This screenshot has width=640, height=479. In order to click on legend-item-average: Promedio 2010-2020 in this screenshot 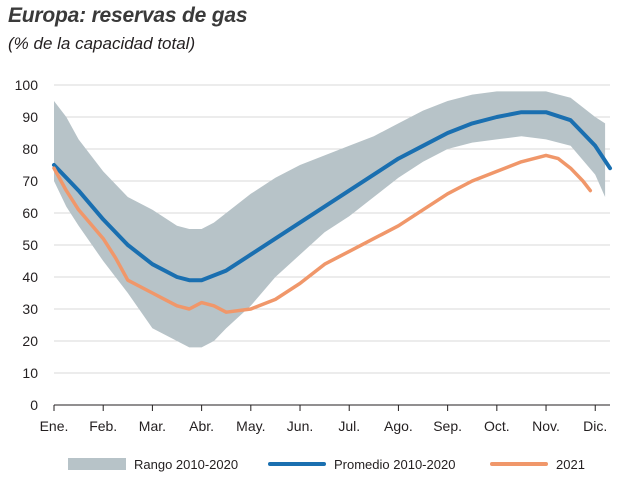, I will do `click(361, 464)`.